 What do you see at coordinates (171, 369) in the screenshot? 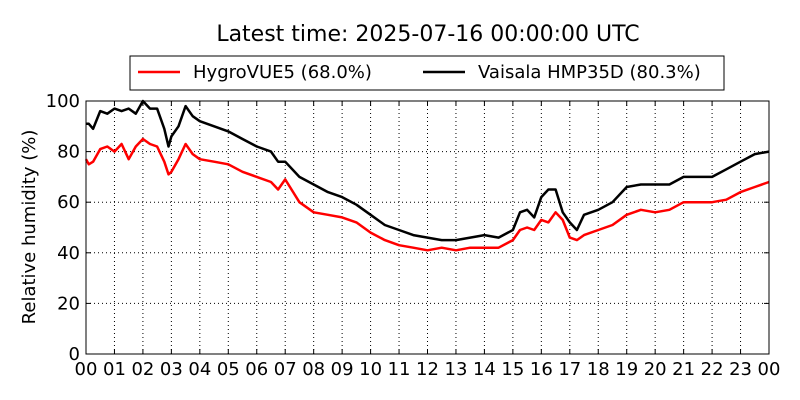
I see `x-tick-label: 03` at bounding box center [171, 369].